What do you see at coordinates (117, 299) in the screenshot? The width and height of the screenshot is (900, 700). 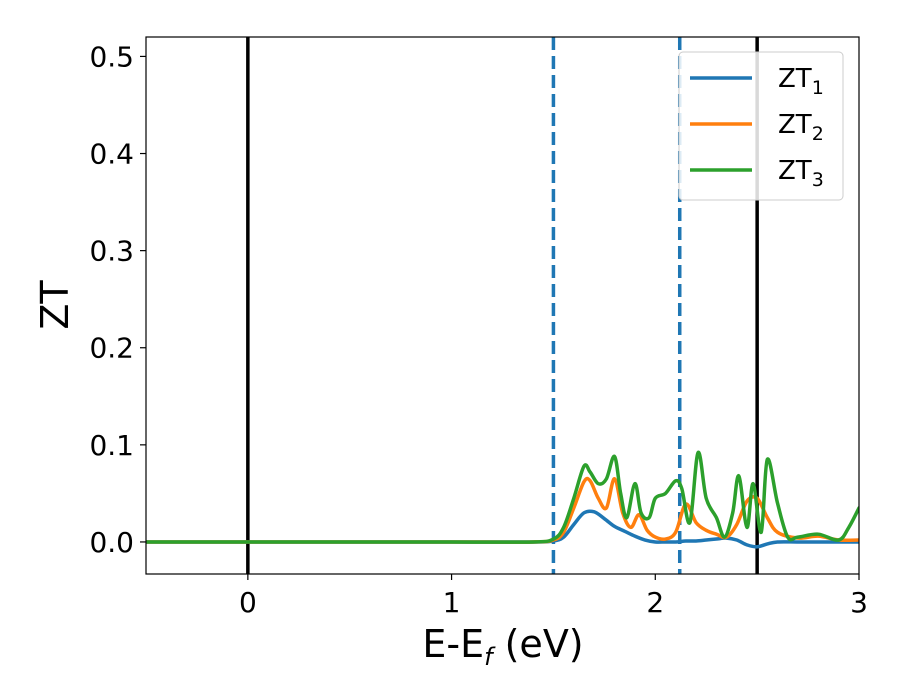 I see `y-axis-ticks: 0.0 0.1 0.2 0.3 0.4 0.5` at bounding box center [117, 299].